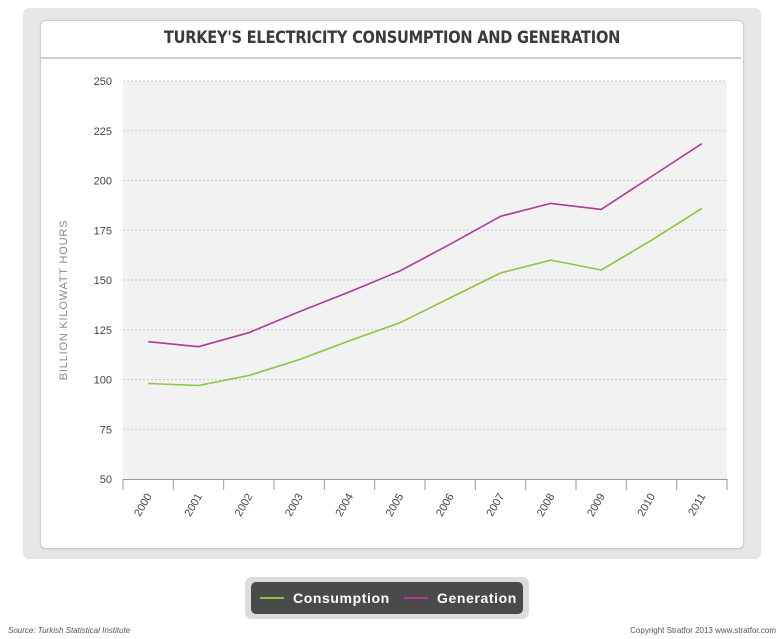 This screenshot has width=784, height=639. I want to click on title-divider, so click(391, 58).